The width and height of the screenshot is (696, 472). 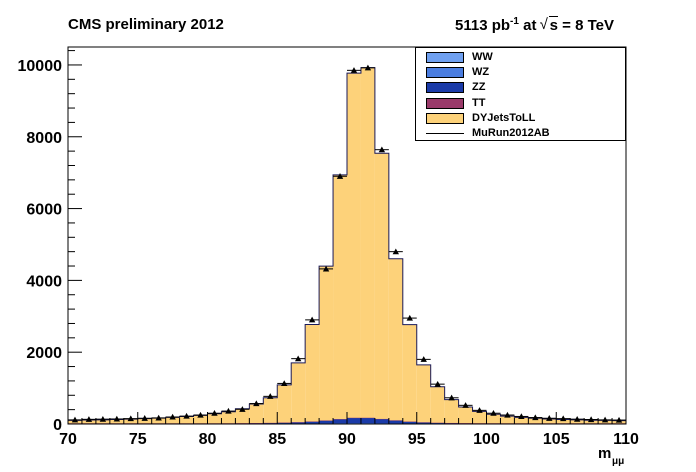 I want to click on legend-item: WW, so click(x=520, y=57).